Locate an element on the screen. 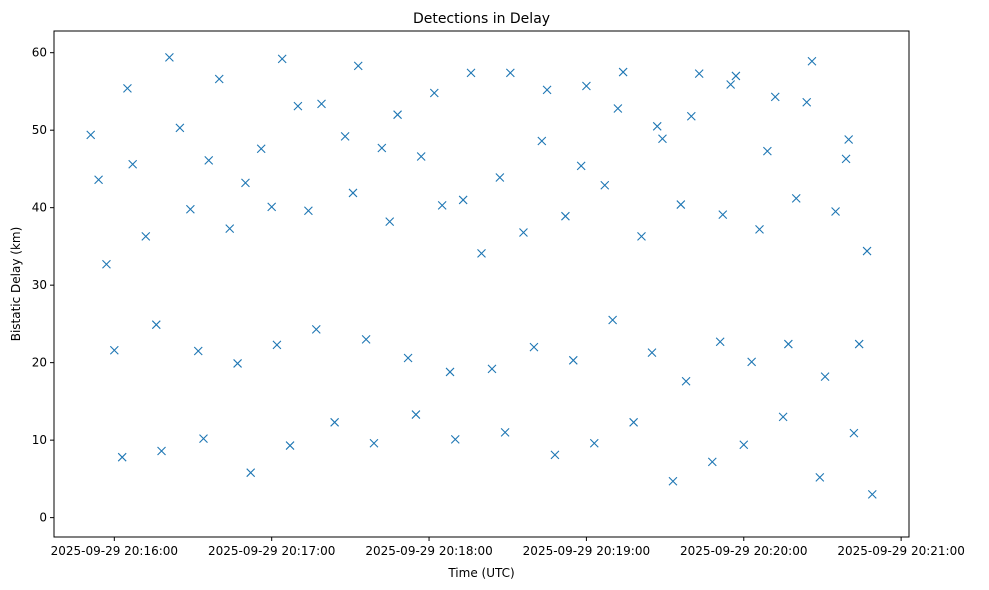  x-tick-label: 2025-09-29 20:17:00 is located at coordinates (271, 551).